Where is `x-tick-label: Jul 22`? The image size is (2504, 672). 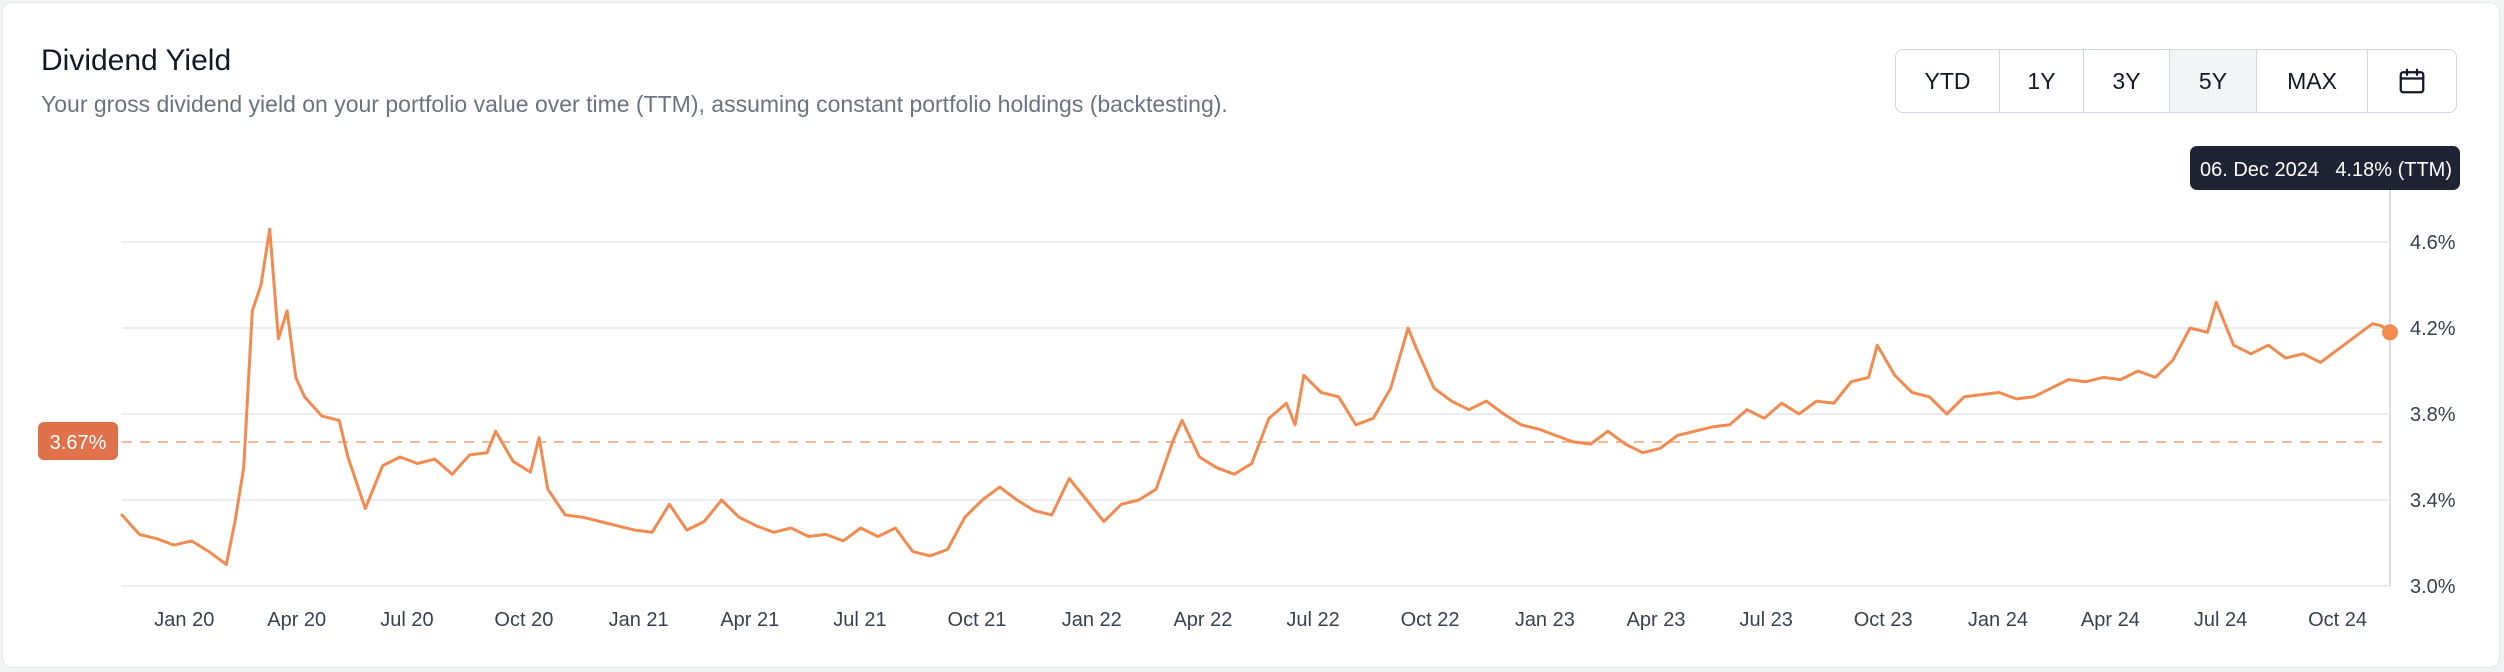
x-tick-label: Jul 22 is located at coordinates (1312, 620).